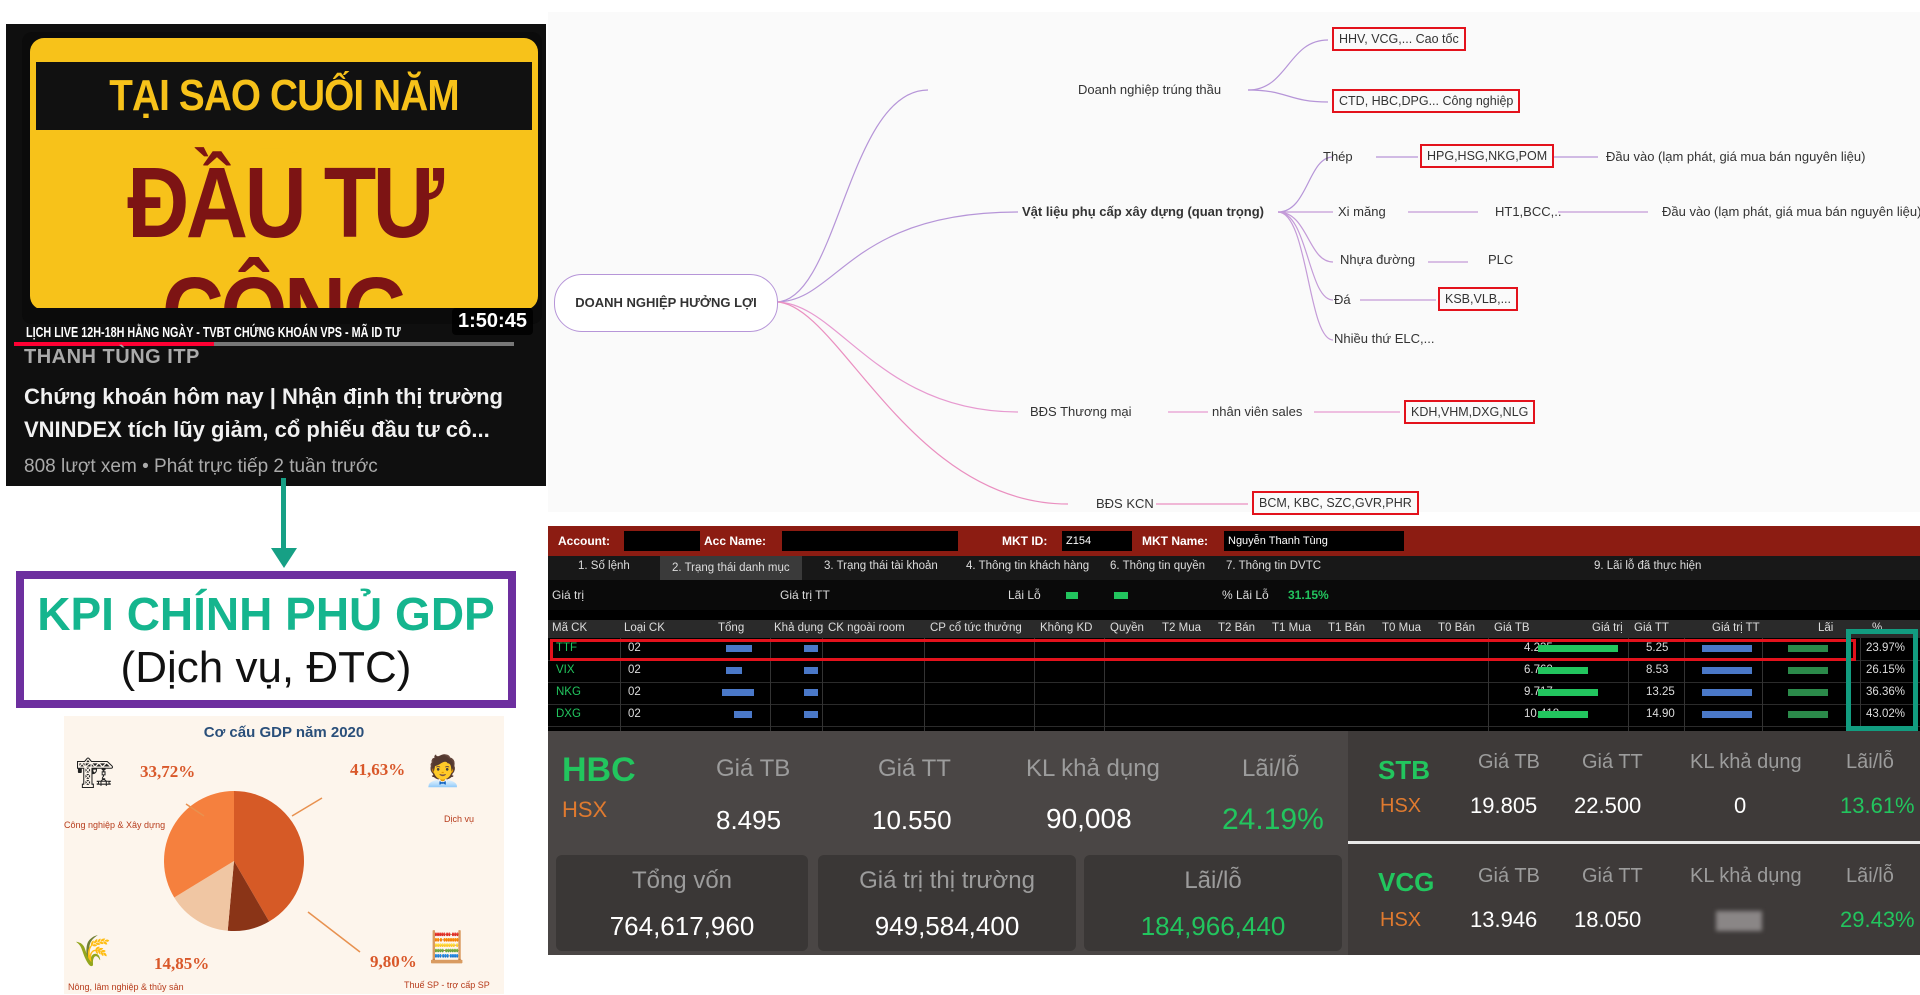  What do you see at coordinates (1097, 541) in the screenshot?
I see `mktid-field: Z154` at bounding box center [1097, 541].